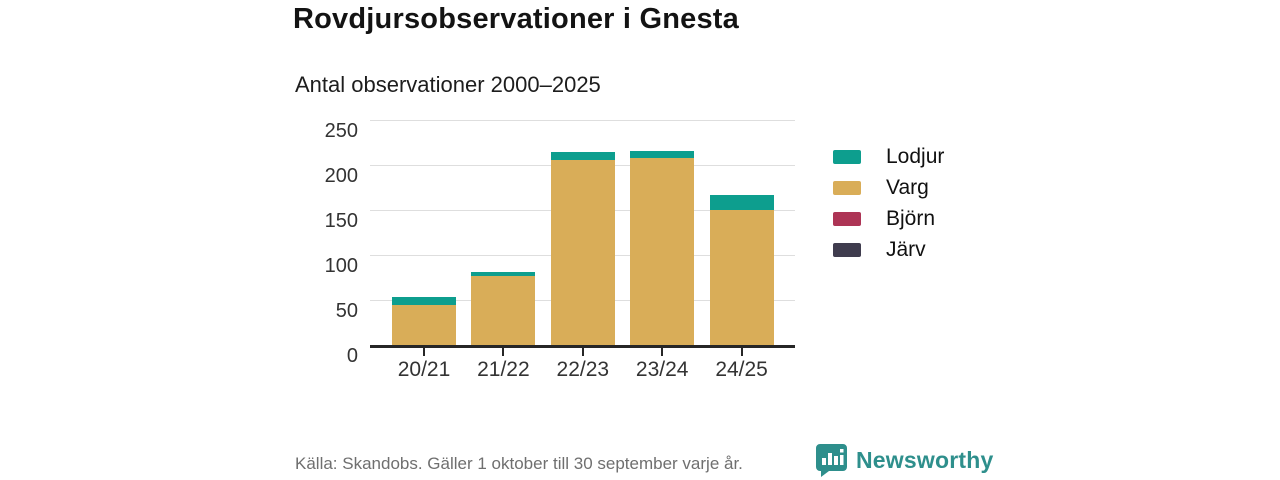  Describe the element at coordinates (906, 249) in the screenshot. I see `legend-label: Järv` at that location.